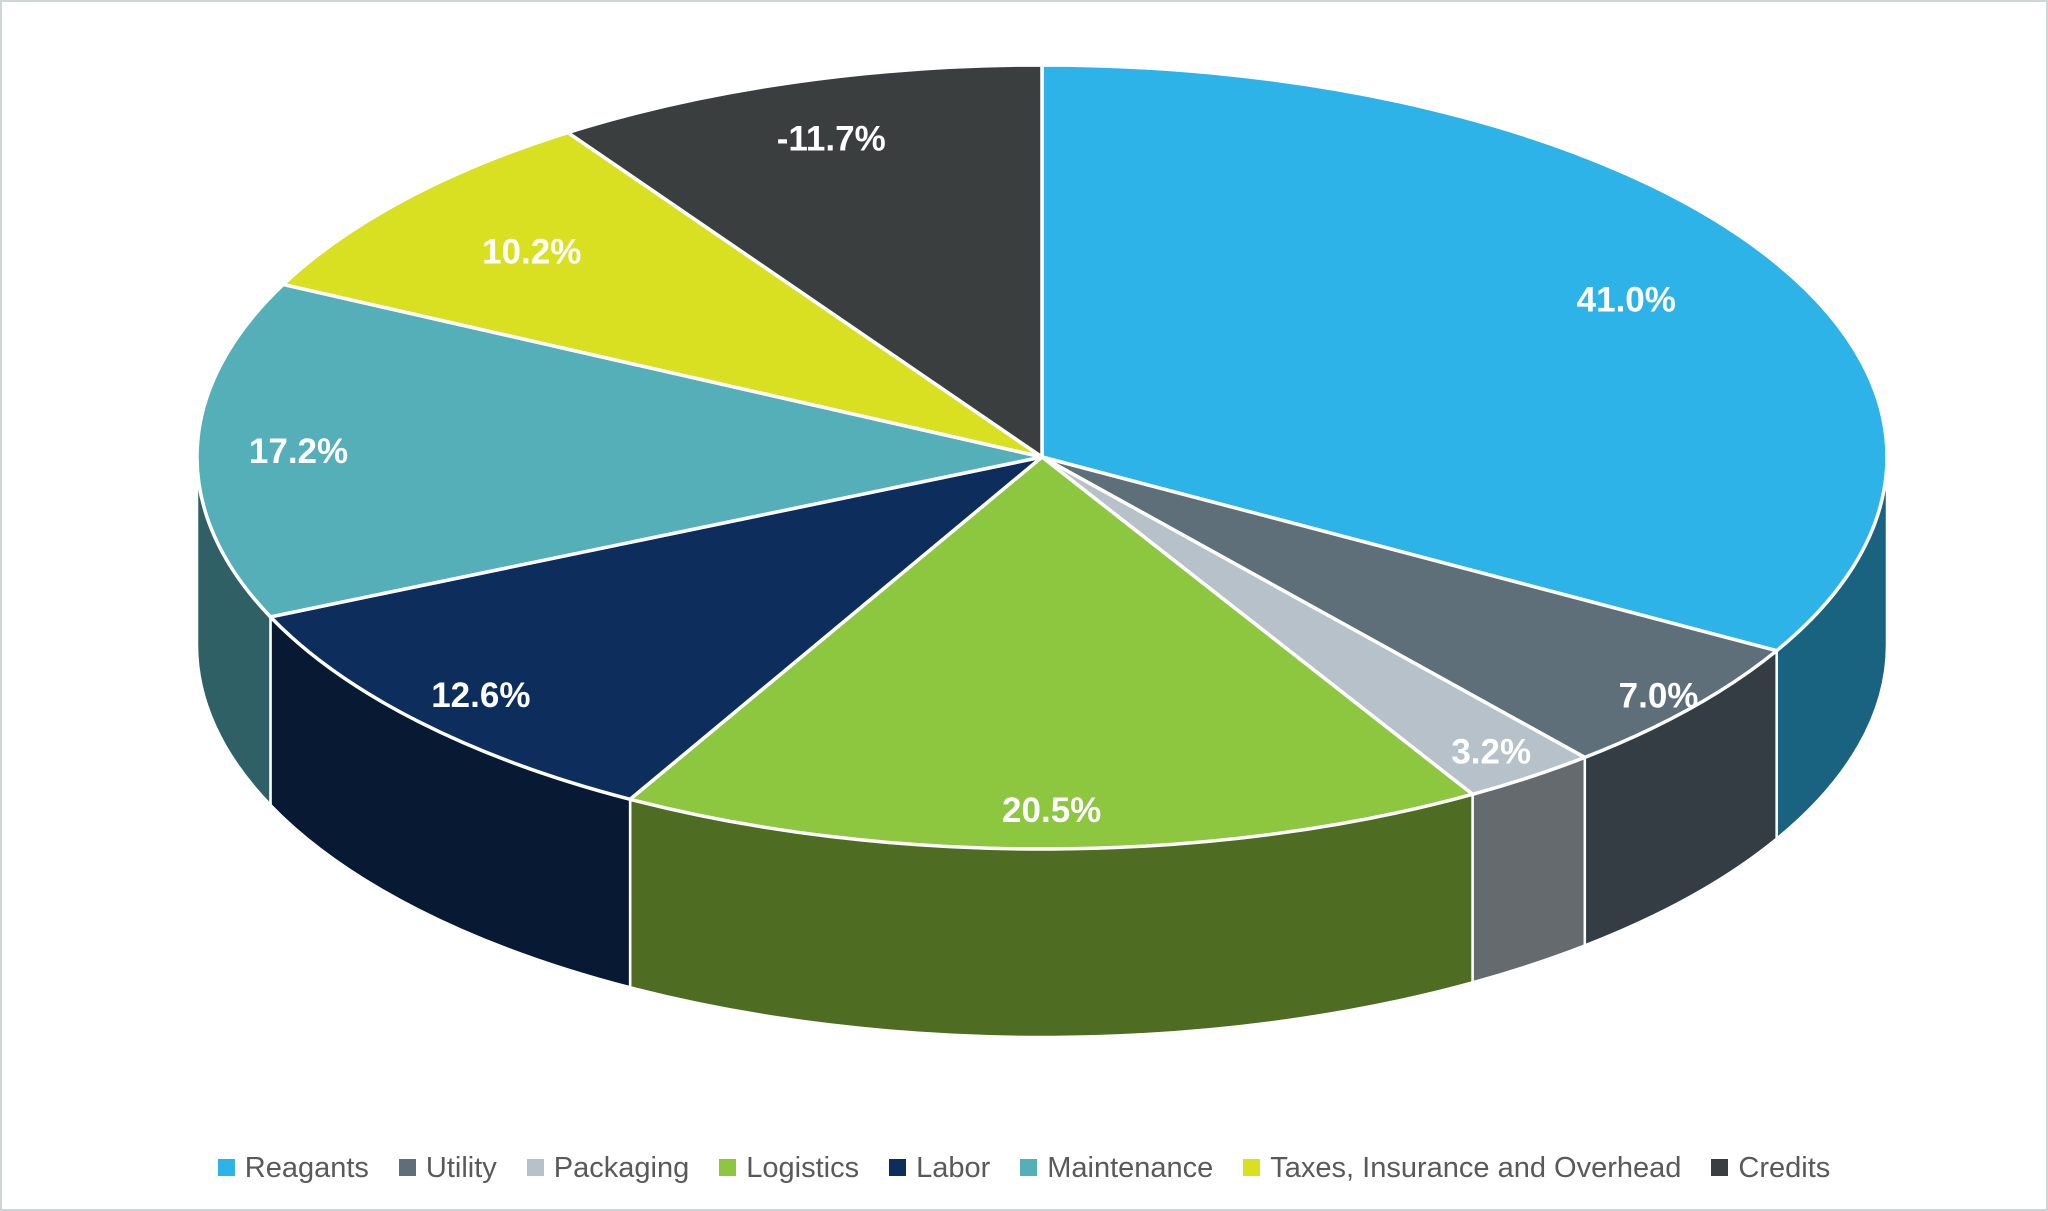 This screenshot has height=1211, width=2048. I want to click on legend-label: Reagants, so click(306, 1168).